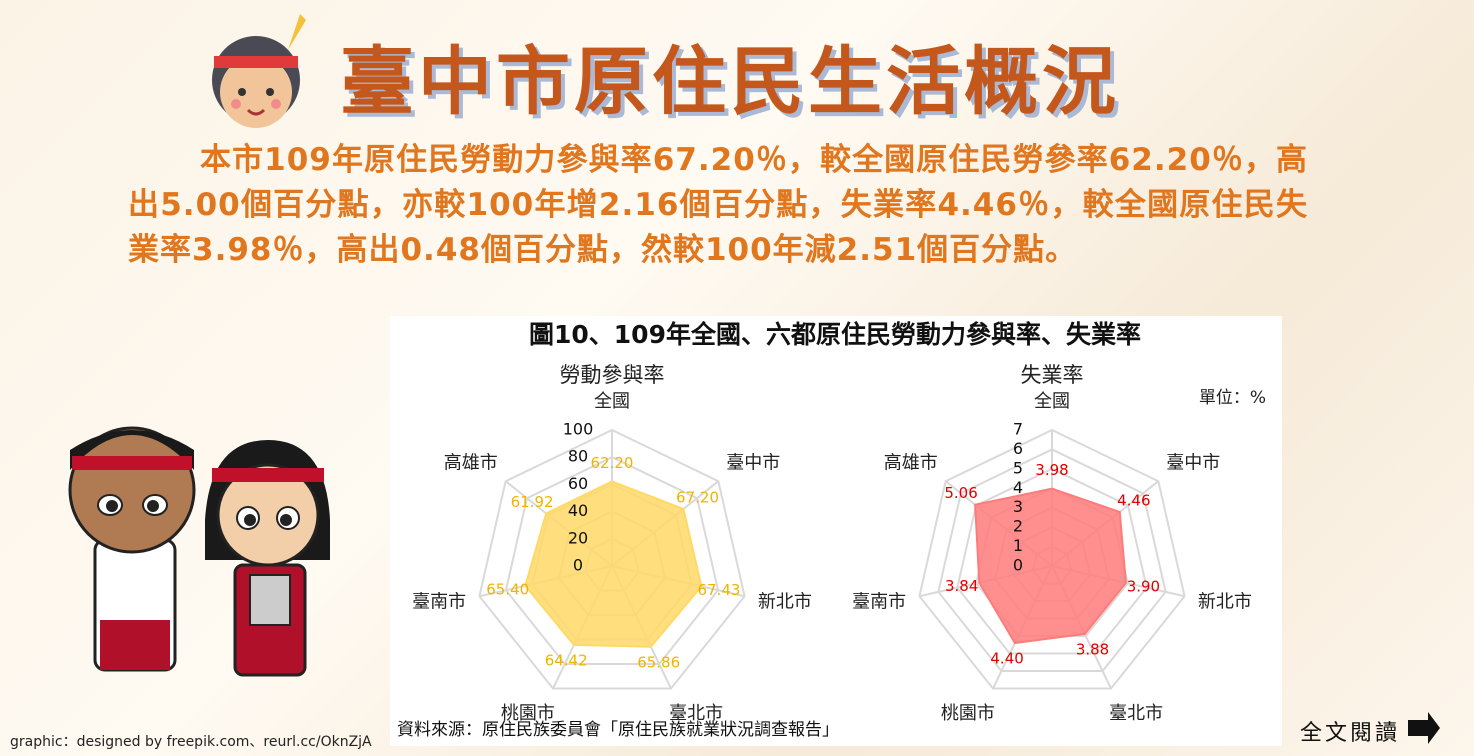 The width and height of the screenshot is (1474, 756). I want to click on r-tick-label: 1, so click(1018, 545).